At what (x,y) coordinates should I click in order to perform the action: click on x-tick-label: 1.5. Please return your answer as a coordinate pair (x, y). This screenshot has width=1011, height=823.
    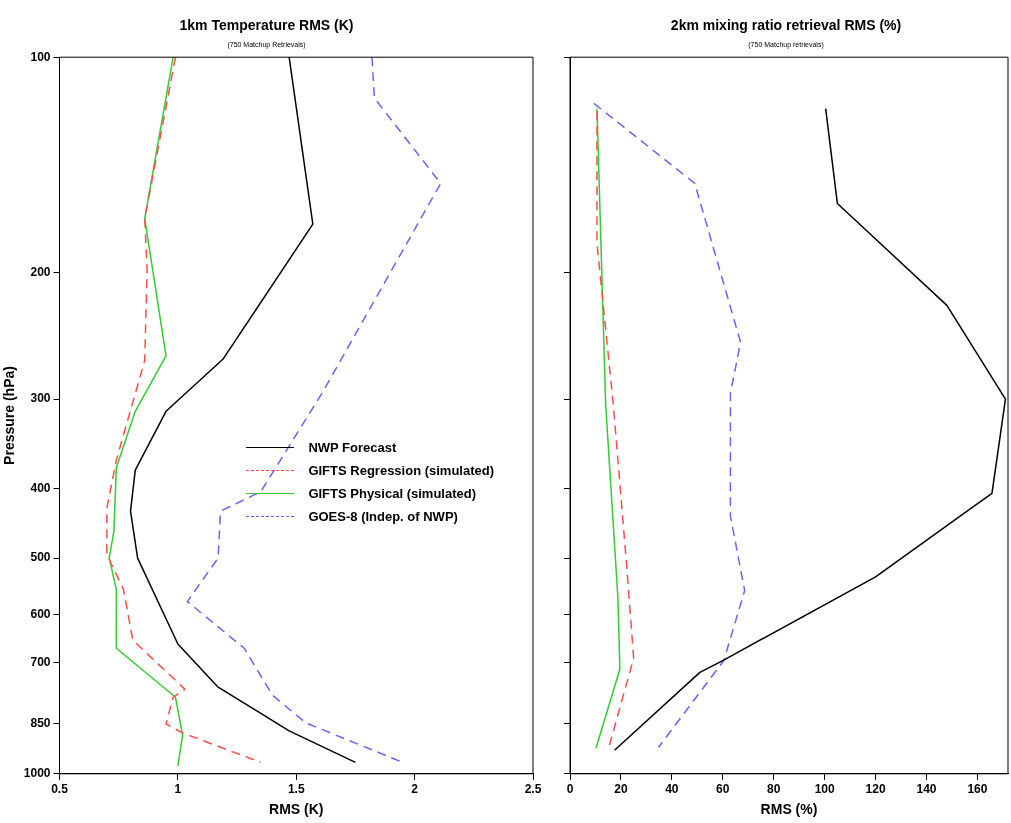
    Looking at the image, I should click on (296, 789).